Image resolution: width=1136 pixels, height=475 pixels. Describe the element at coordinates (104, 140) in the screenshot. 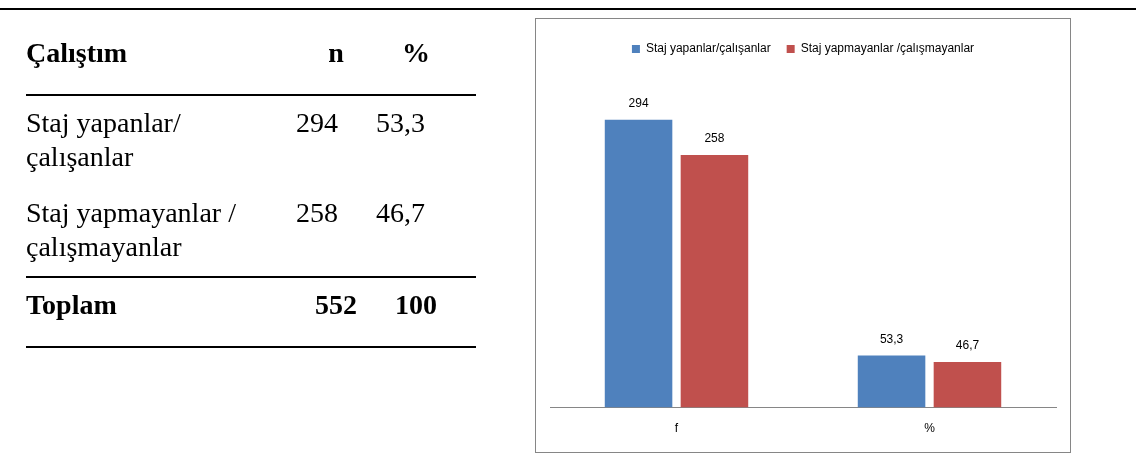

I see `text: Staj yapanlar/ çalışanlar` at that location.